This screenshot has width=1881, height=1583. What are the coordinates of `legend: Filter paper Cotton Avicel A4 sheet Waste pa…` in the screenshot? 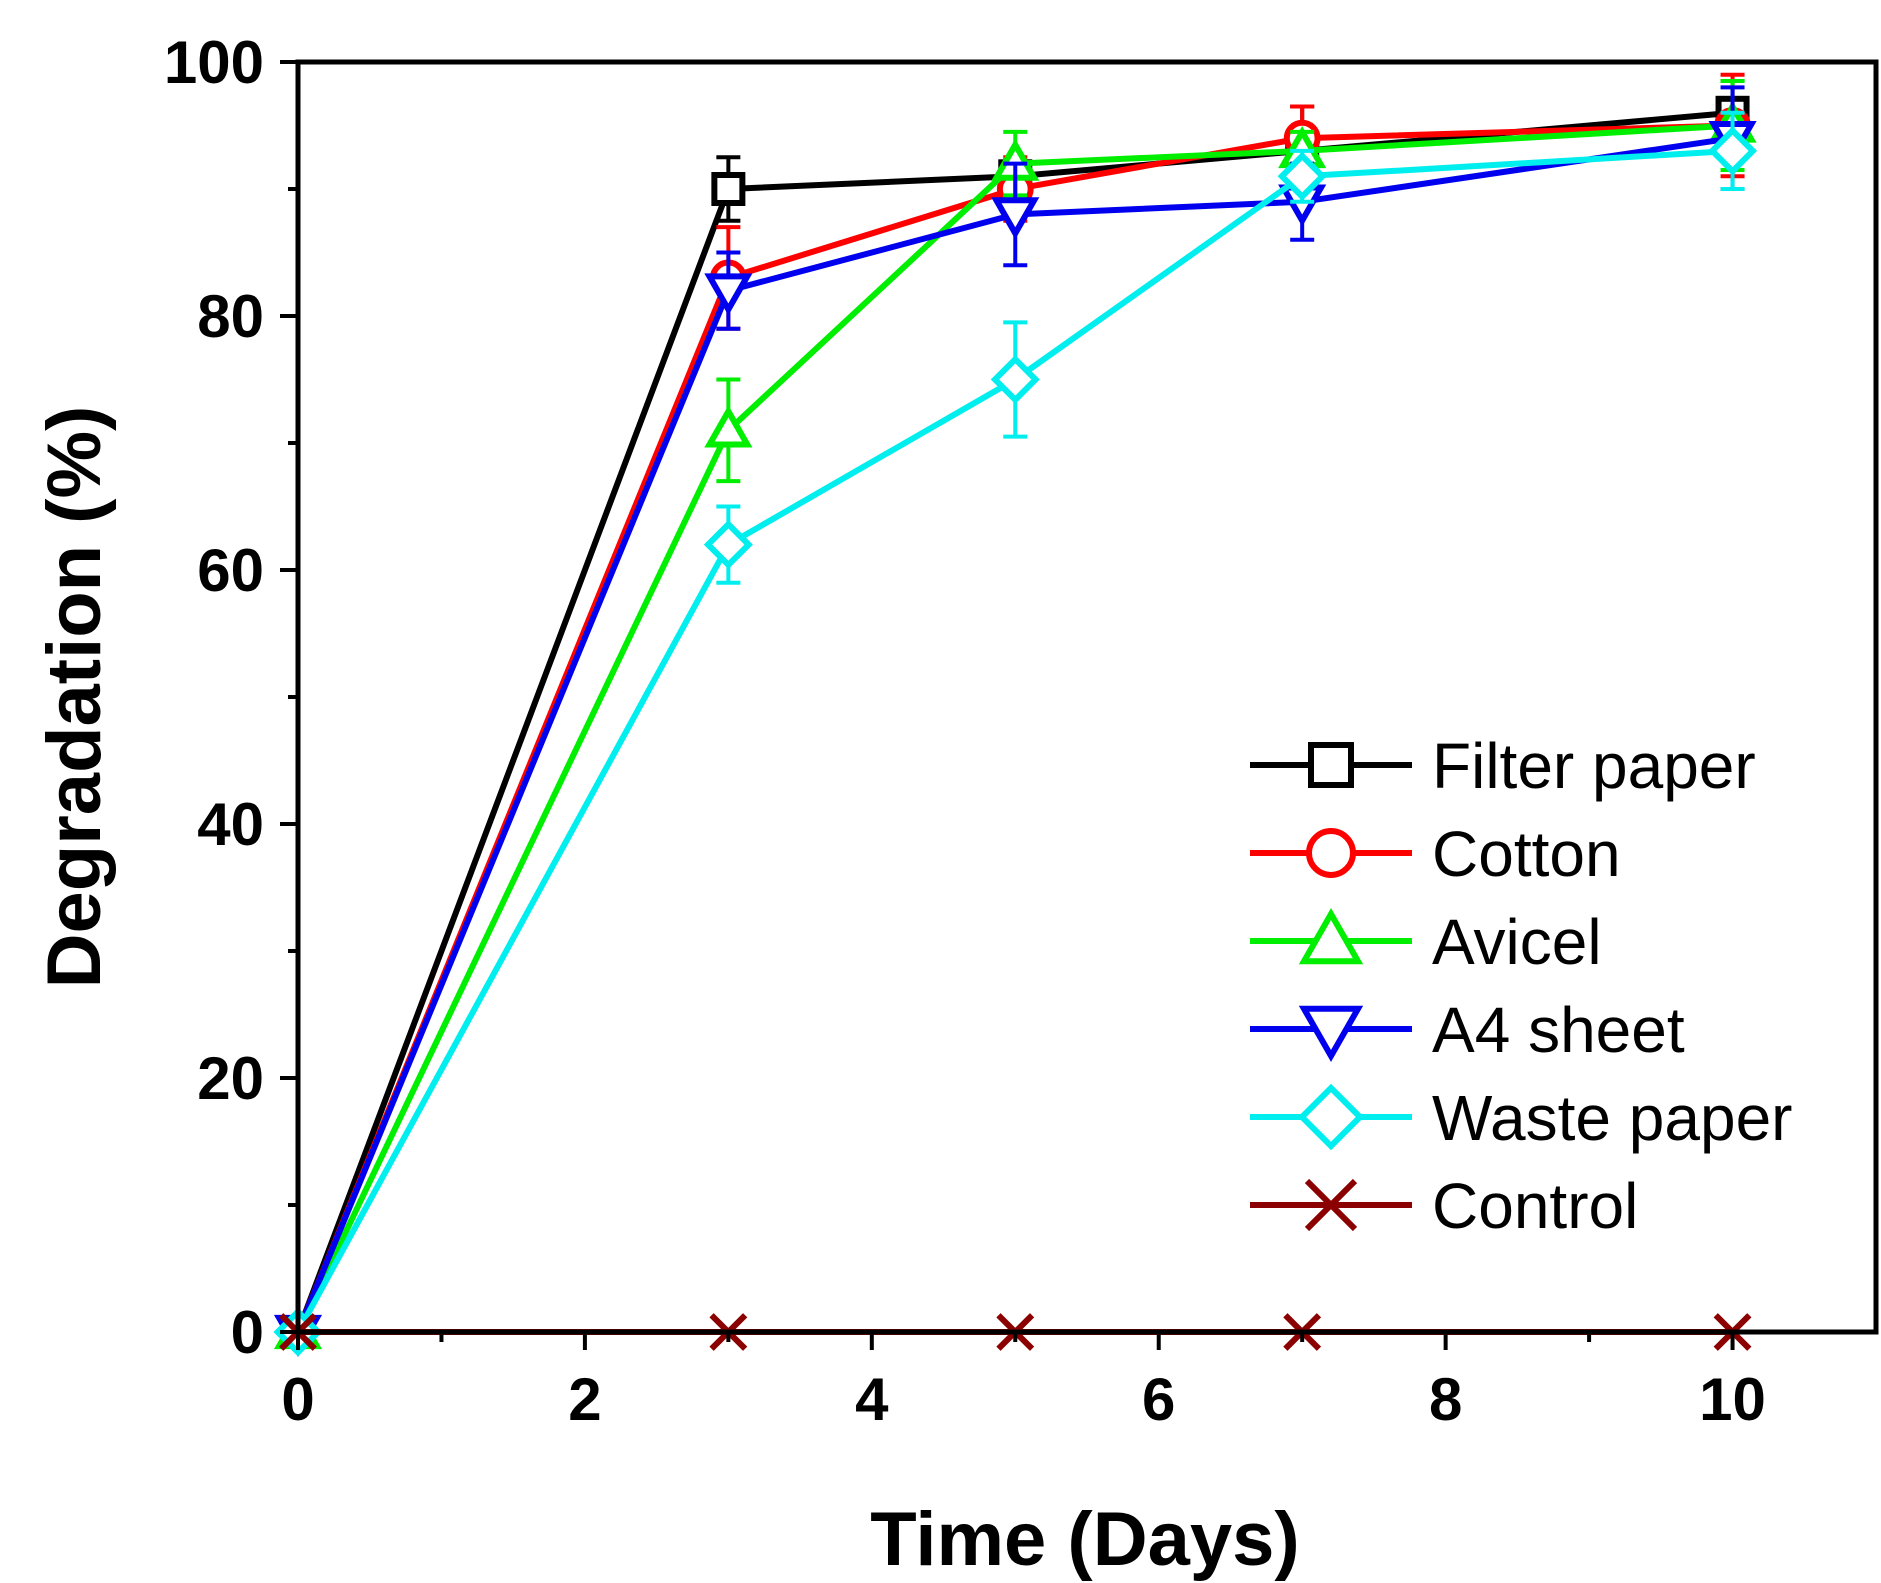 It's located at (1521, 986).